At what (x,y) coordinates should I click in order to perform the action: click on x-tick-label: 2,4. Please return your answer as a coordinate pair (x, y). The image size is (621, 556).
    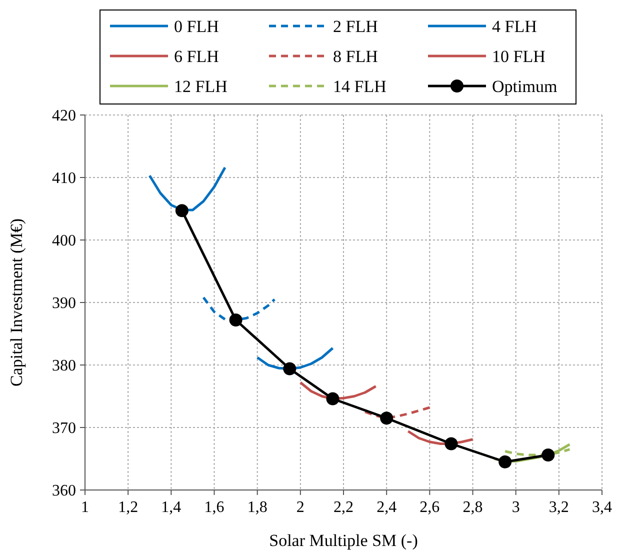
    Looking at the image, I should click on (386, 507).